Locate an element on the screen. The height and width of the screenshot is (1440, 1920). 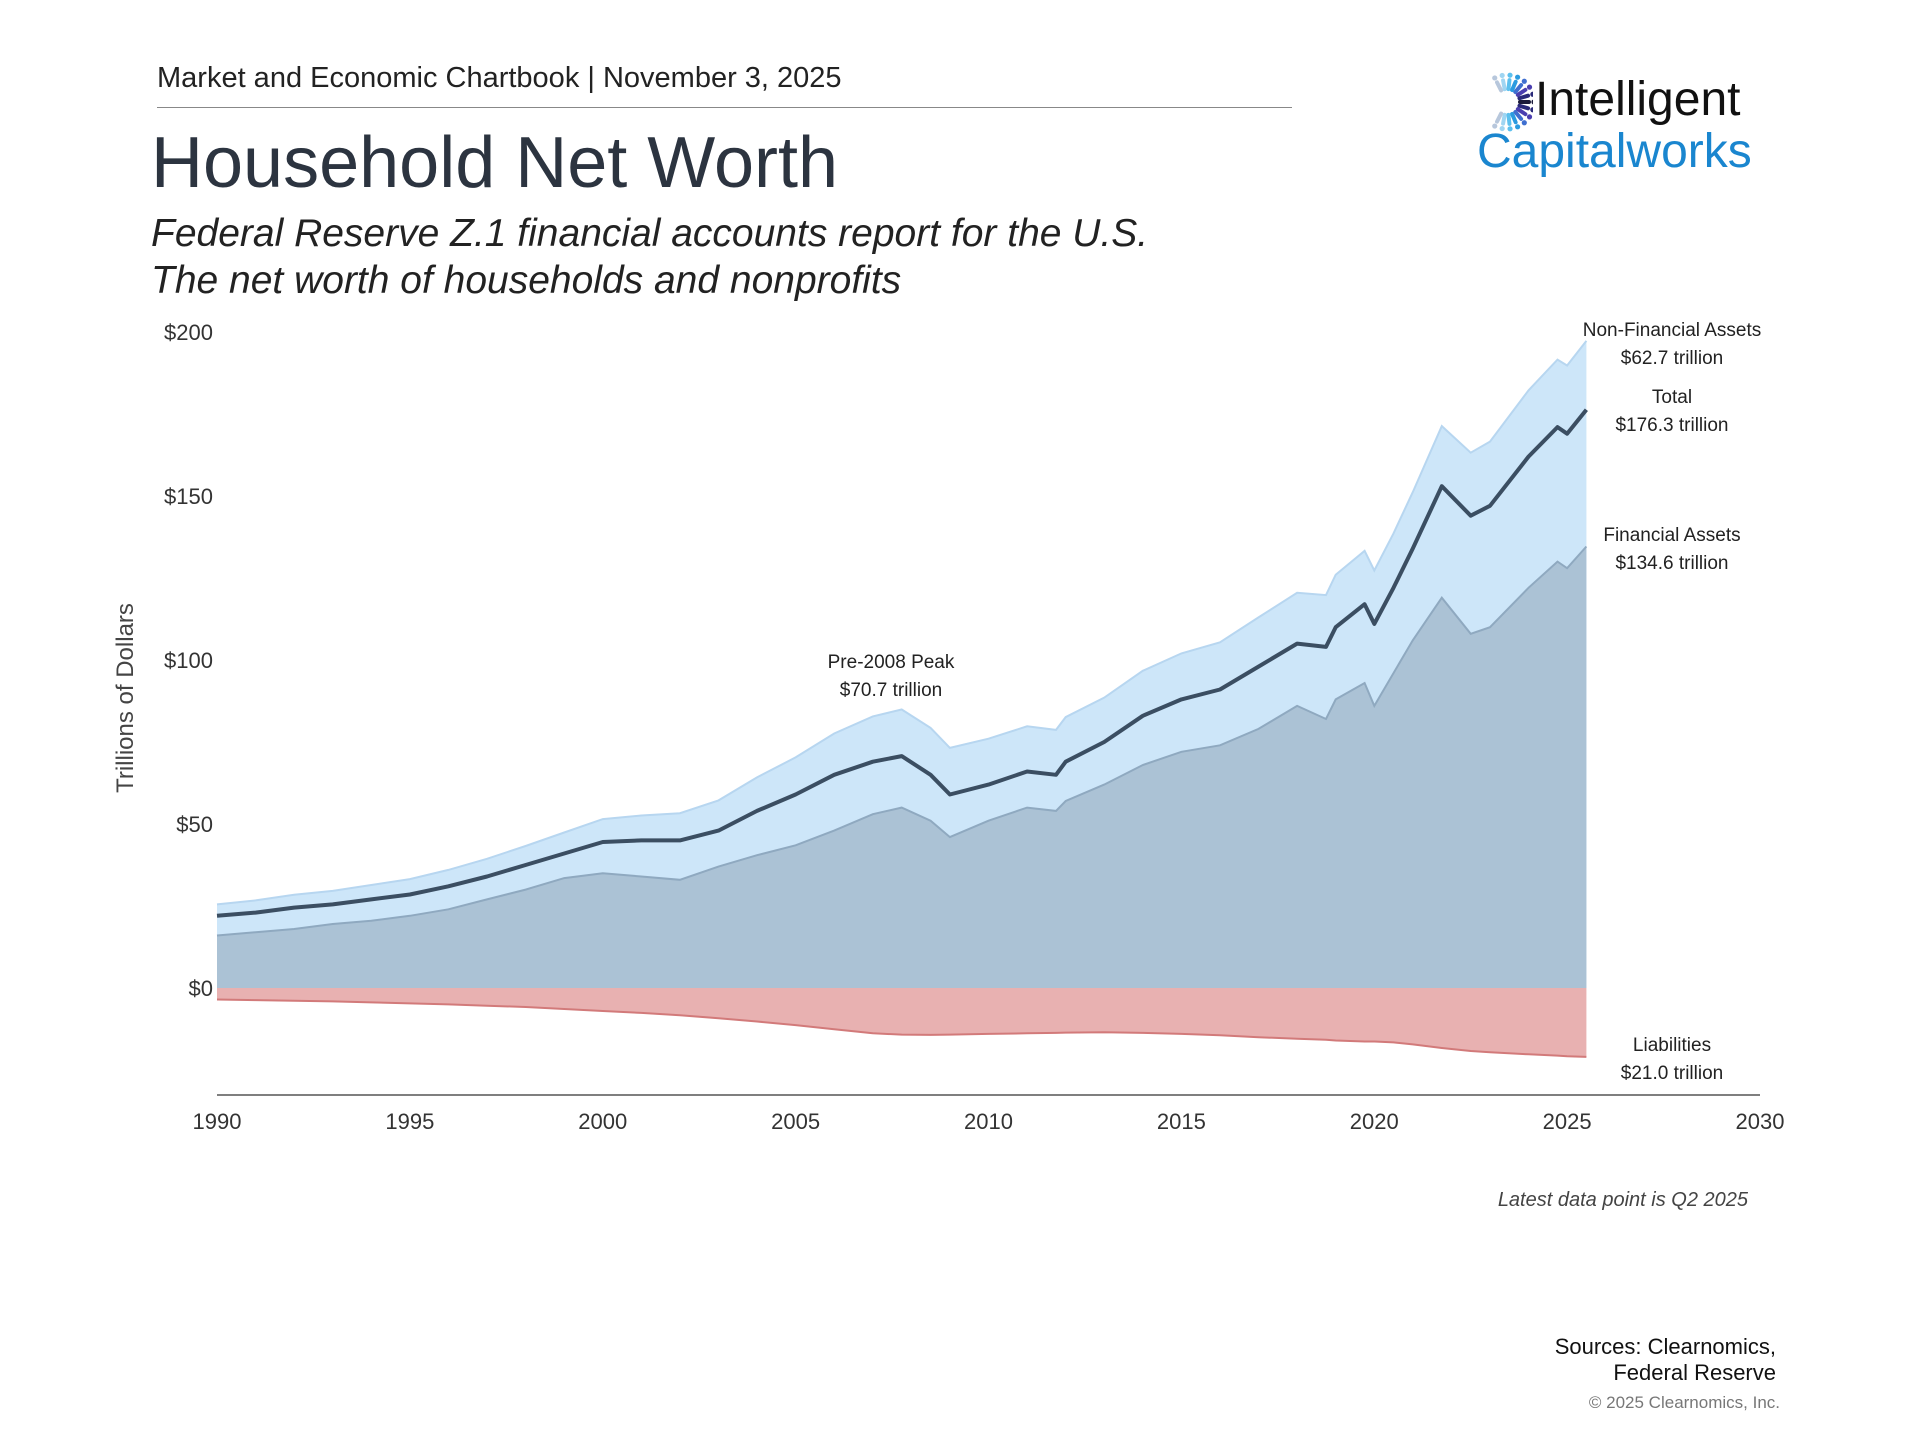
annotation-financial-label: Financial Assets is located at coordinates (1671, 535).